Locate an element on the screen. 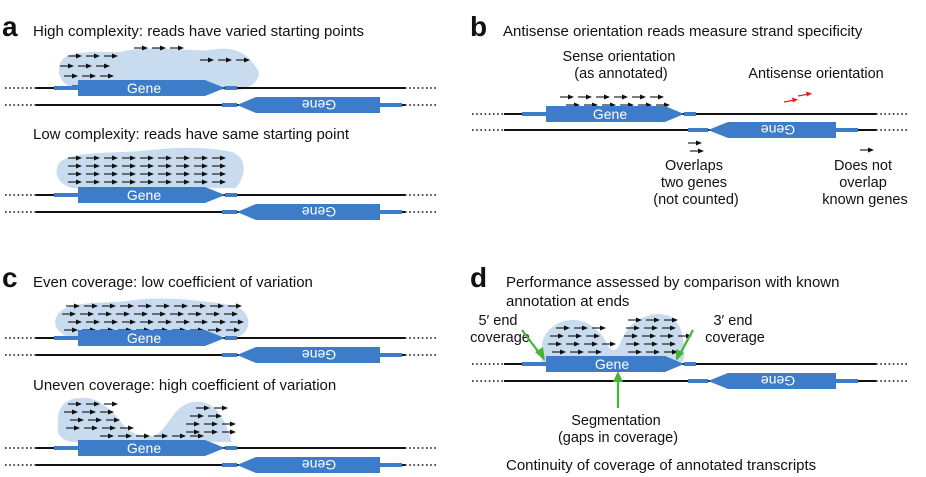 The width and height of the screenshot is (926, 477). five-prime-coverage-label: 5′ end coverage is located at coordinates (500, 329).